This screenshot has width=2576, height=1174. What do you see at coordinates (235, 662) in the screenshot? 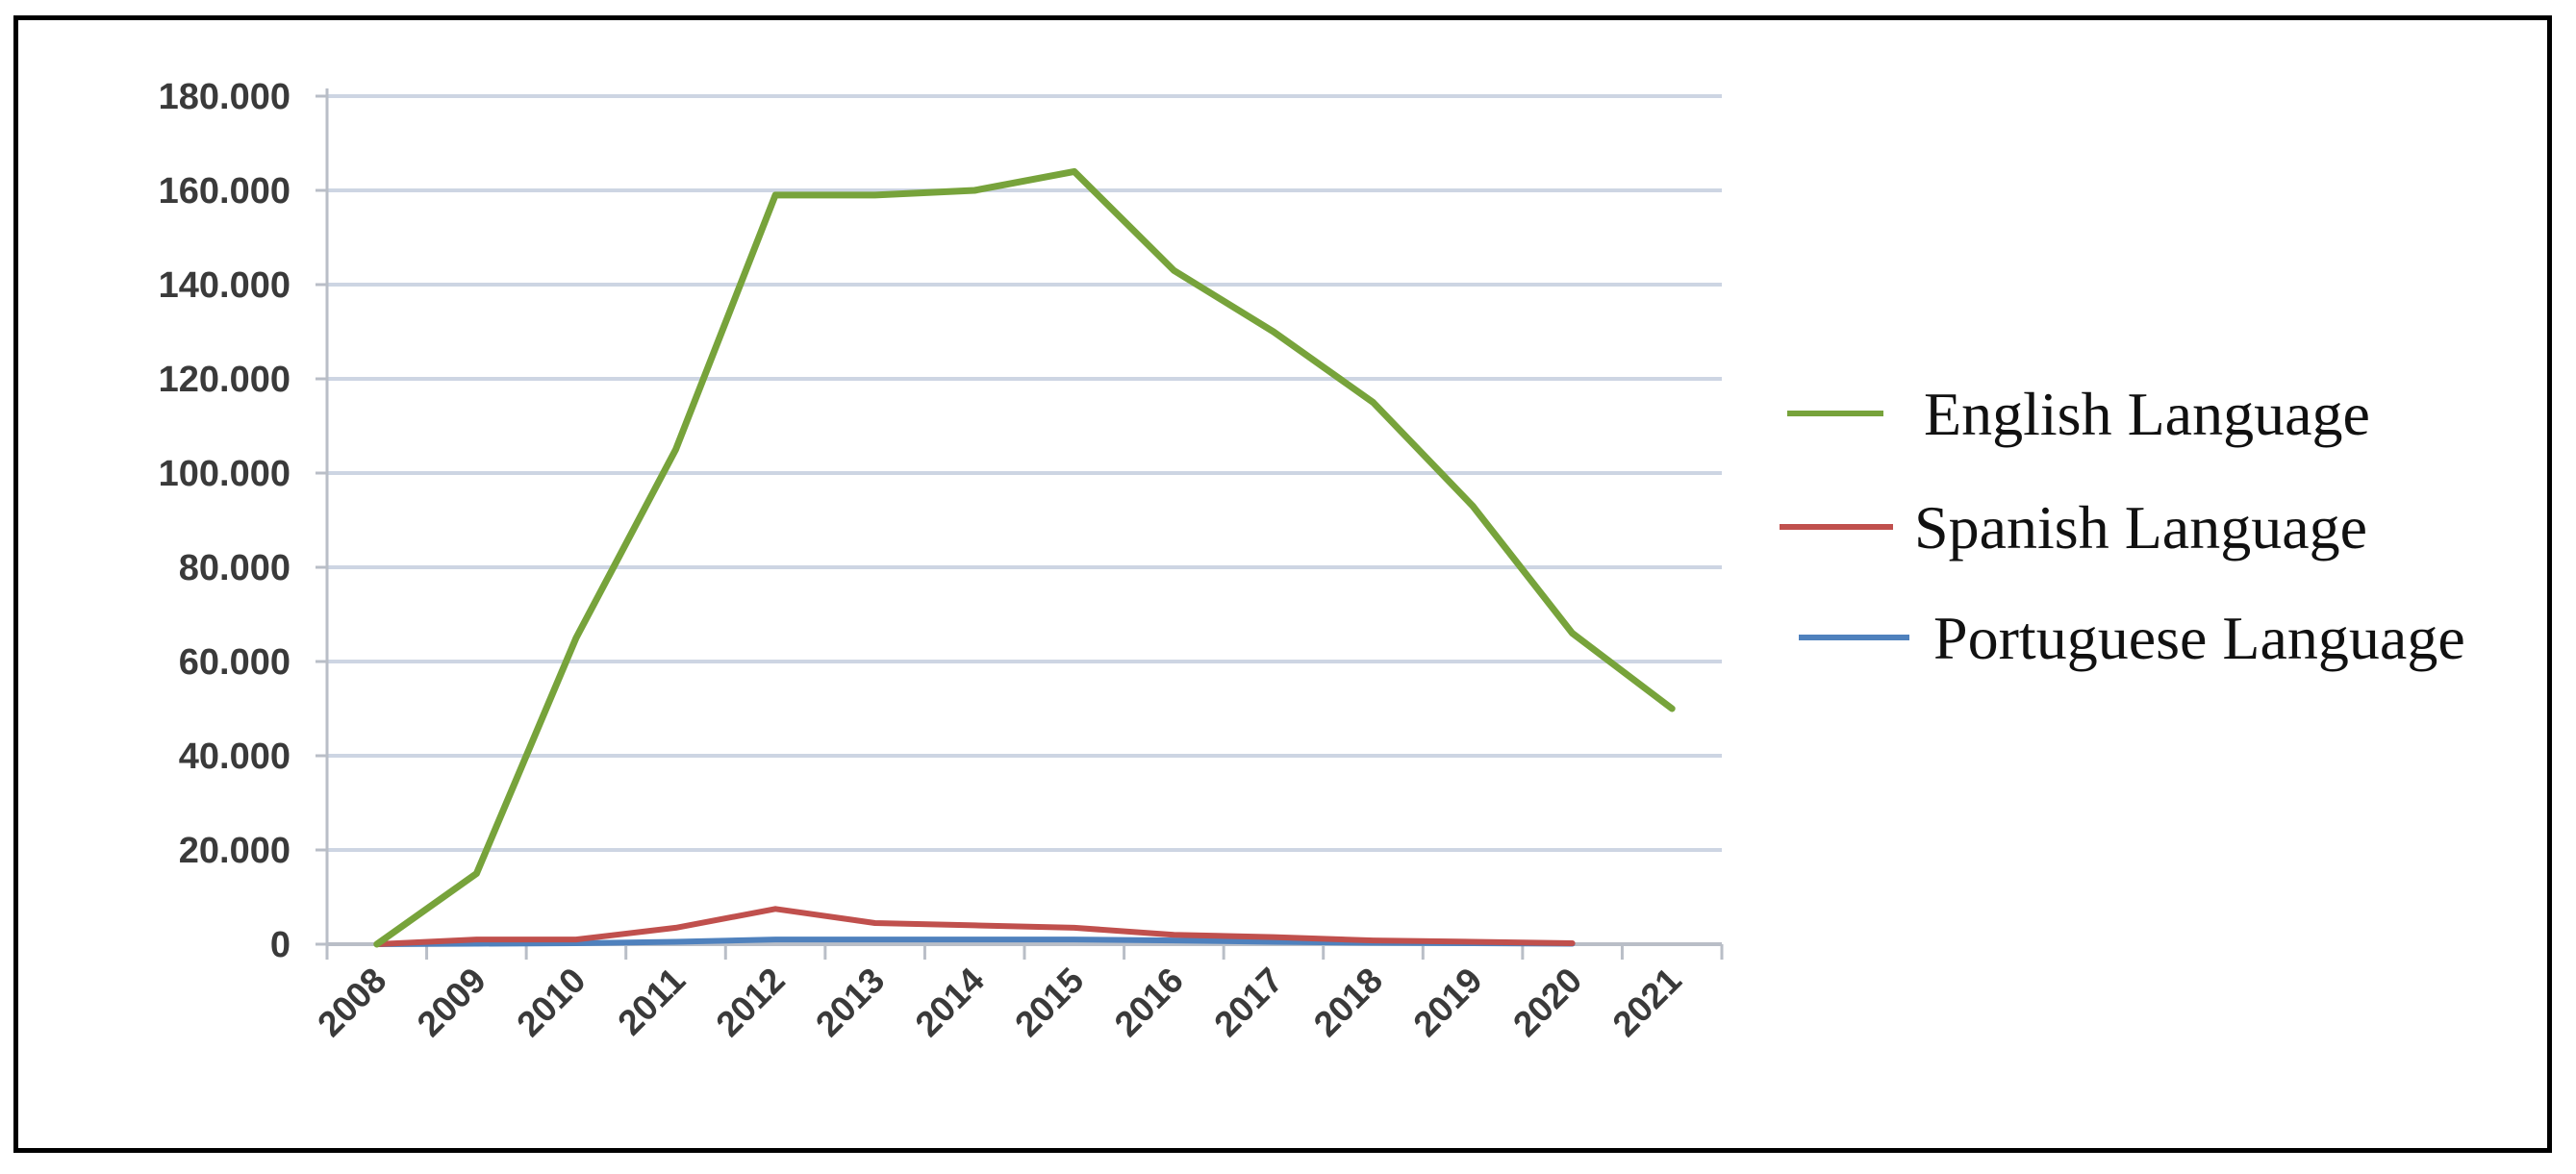
I see `y-tick-label: 60.000` at bounding box center [235, 662].